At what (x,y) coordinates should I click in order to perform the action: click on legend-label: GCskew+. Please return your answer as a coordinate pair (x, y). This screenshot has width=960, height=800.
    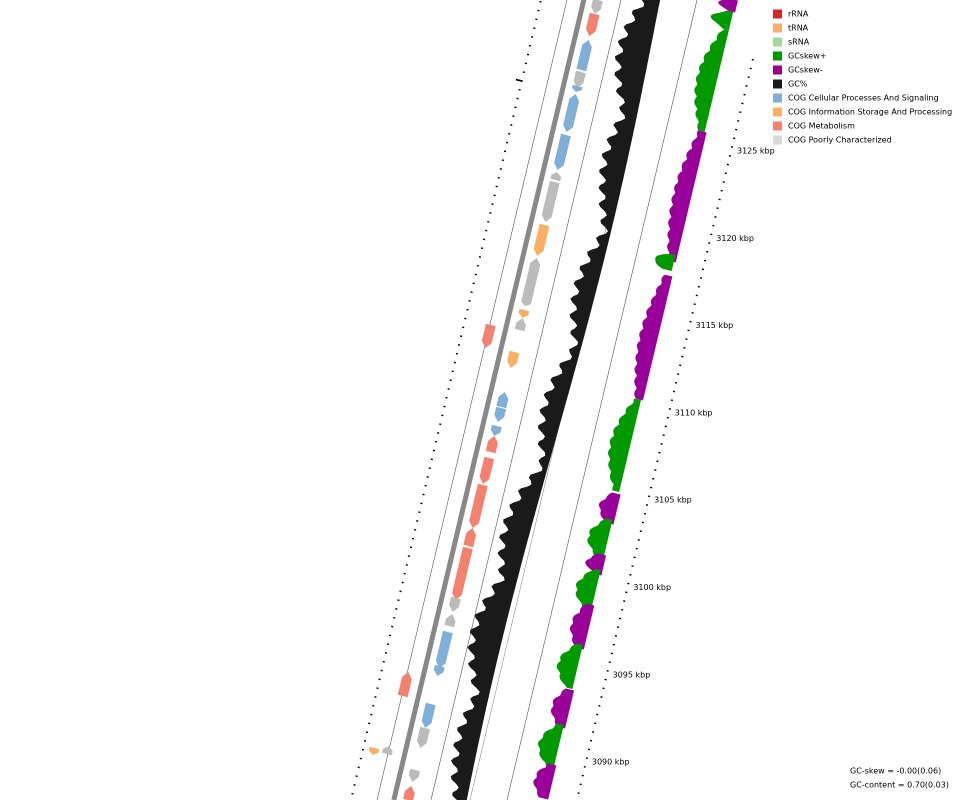
    Looking at the image, I should click on (807, 56).